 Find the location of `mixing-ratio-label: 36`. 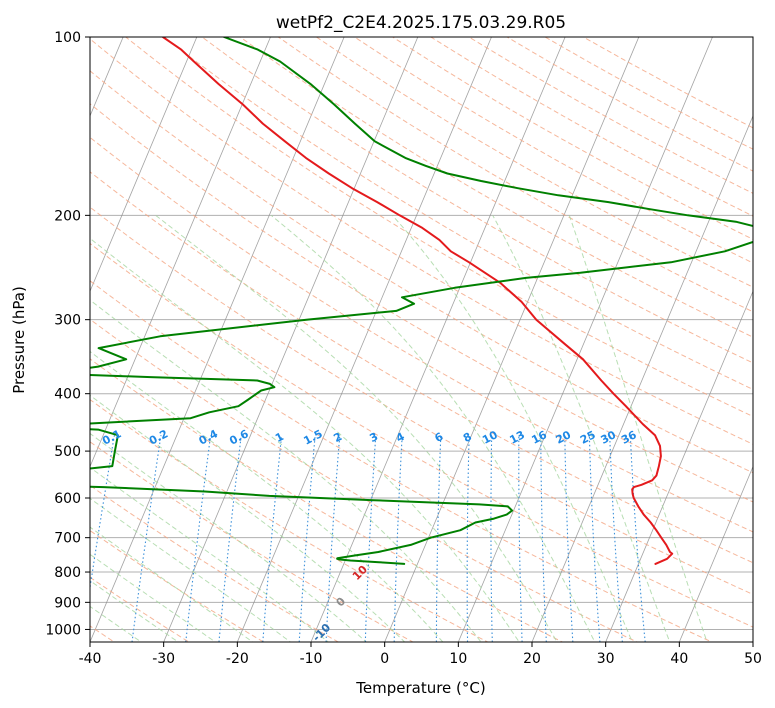

mixing-ratio-label: 36 is located at coordinates (629, 437).